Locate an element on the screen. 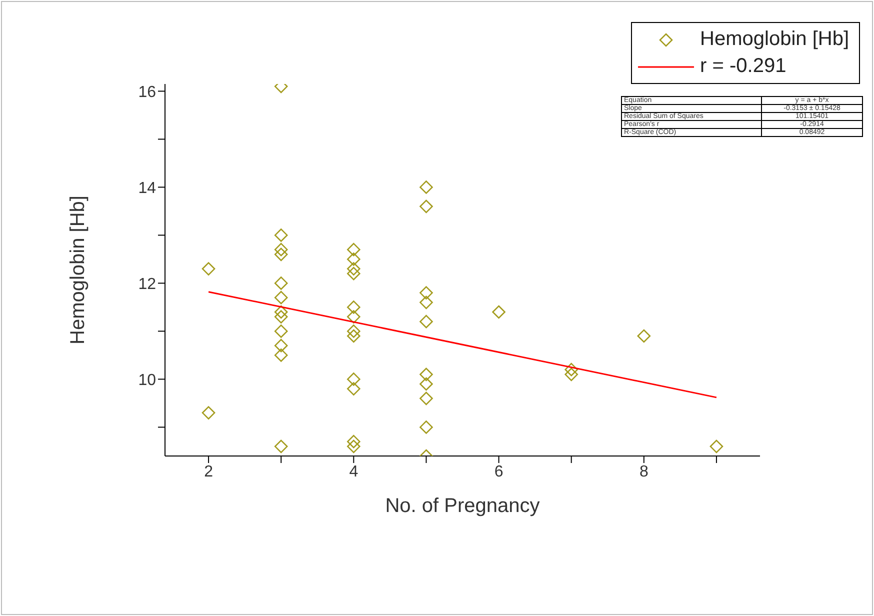  y-tick-label: 10 is located at coordinates (147, 380).